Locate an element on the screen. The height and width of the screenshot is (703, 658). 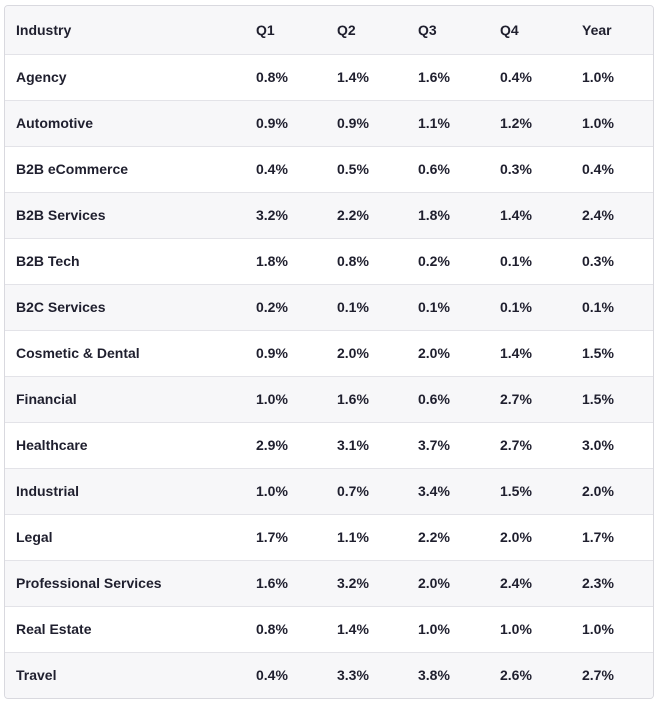
value-cell-year: 3.0% is located at coordinates (612, 444).